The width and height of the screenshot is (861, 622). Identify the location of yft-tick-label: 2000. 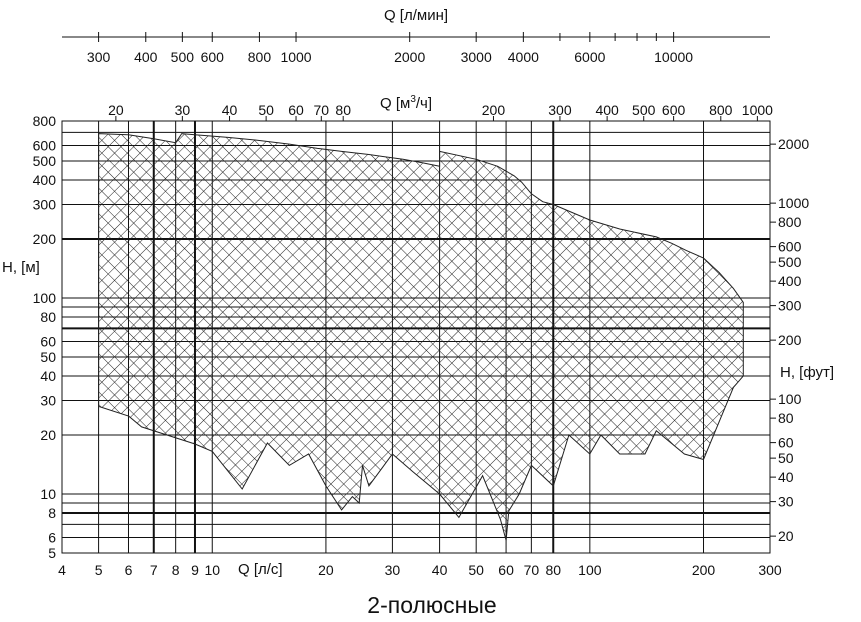
(793, 144).